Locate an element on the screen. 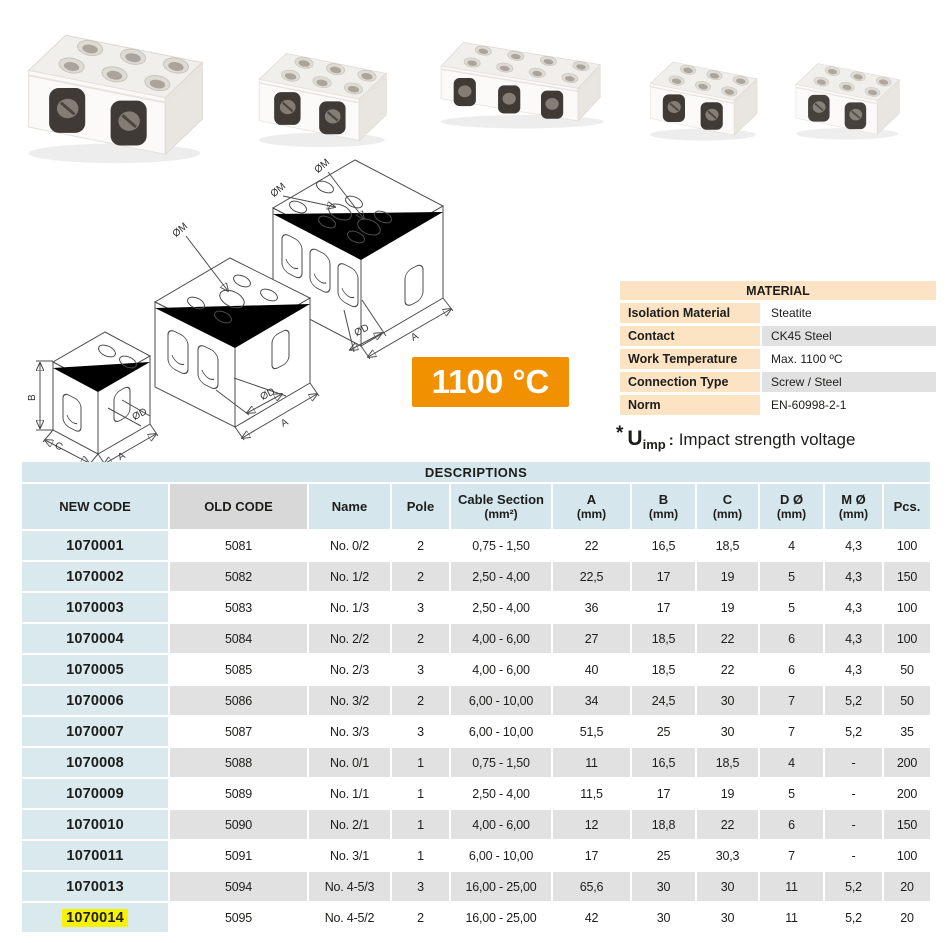 The width and height of the screenshot is (950, 943). pcs-cell: 20 is located at coordinates (907, 886).